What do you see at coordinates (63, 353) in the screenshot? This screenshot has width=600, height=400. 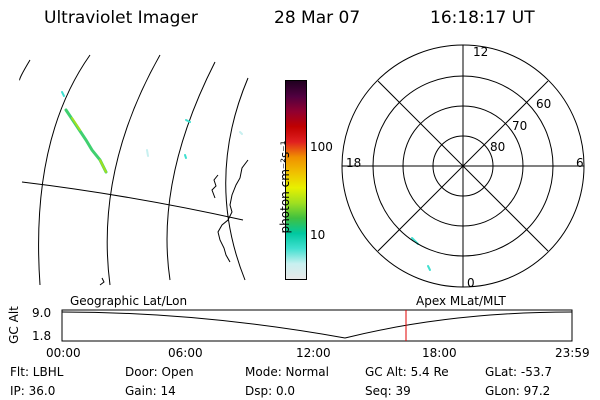 I see `timeline-tick-0000: 00:00` at bounding box center [63, 353].